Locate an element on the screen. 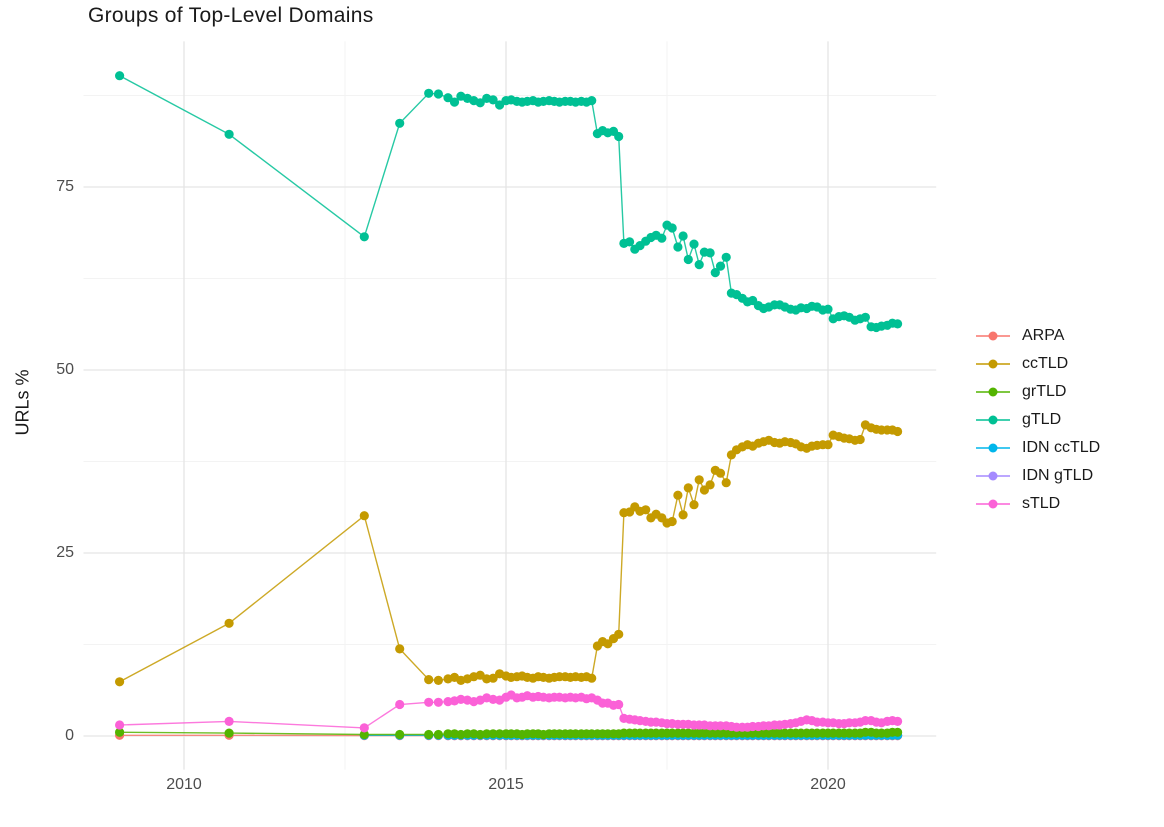  legend-label: sTLD is located at coordinates (1041, 503).